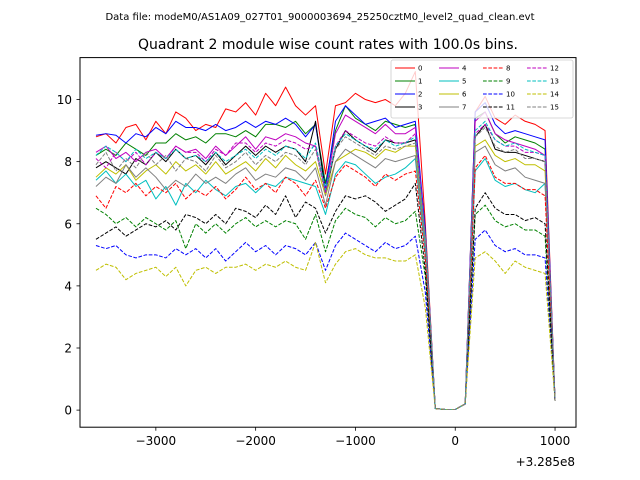  I want to click on legend-label-5: 5, so click(464, 82).